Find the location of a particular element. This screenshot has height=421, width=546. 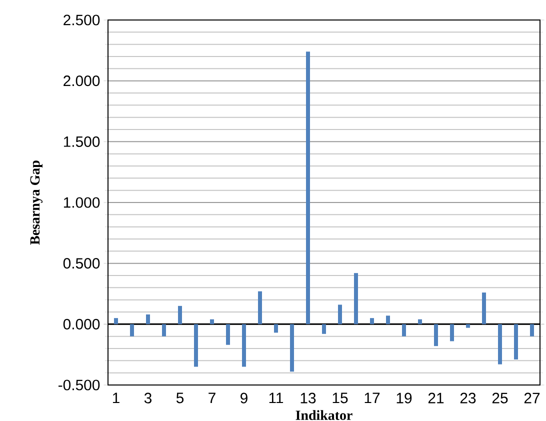

x-tick-label: 13 is located at coordinates (308, 398).